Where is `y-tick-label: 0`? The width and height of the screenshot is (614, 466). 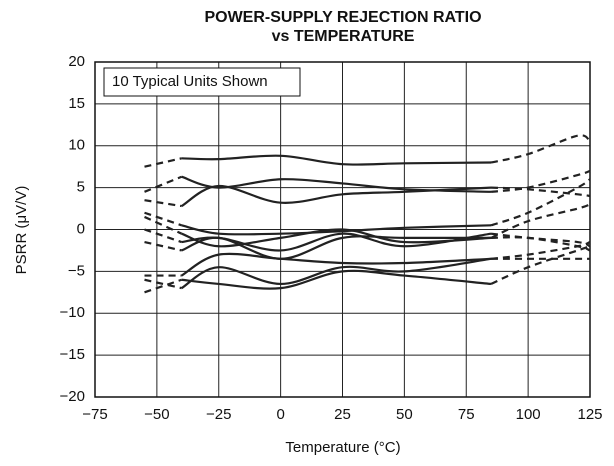 y-tick-label: 0 is located at coordinates (81, 228).